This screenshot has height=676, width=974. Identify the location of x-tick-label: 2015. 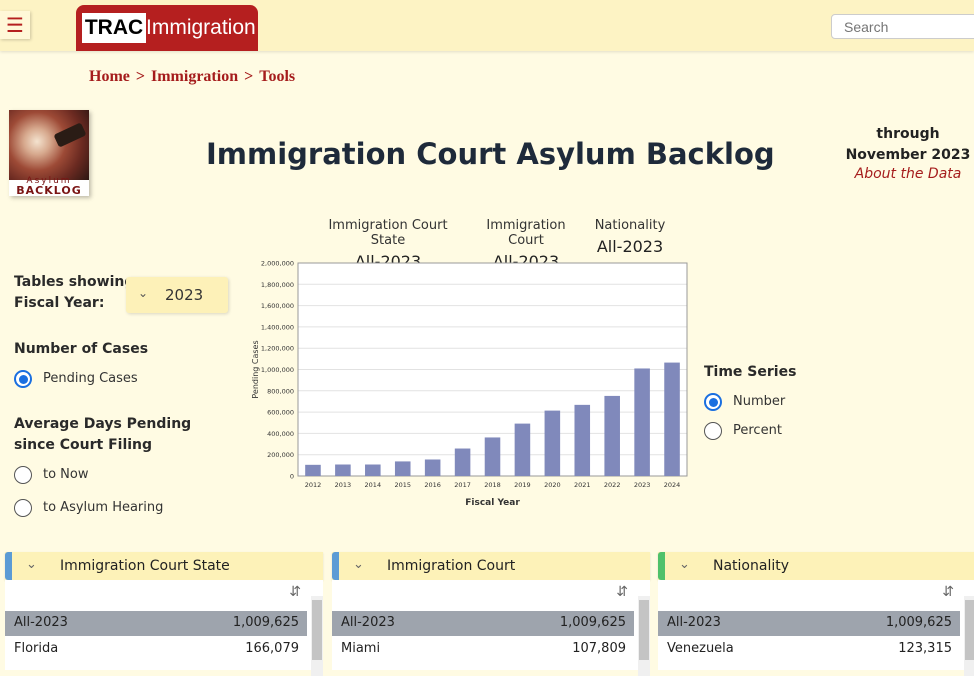
(402, 485).